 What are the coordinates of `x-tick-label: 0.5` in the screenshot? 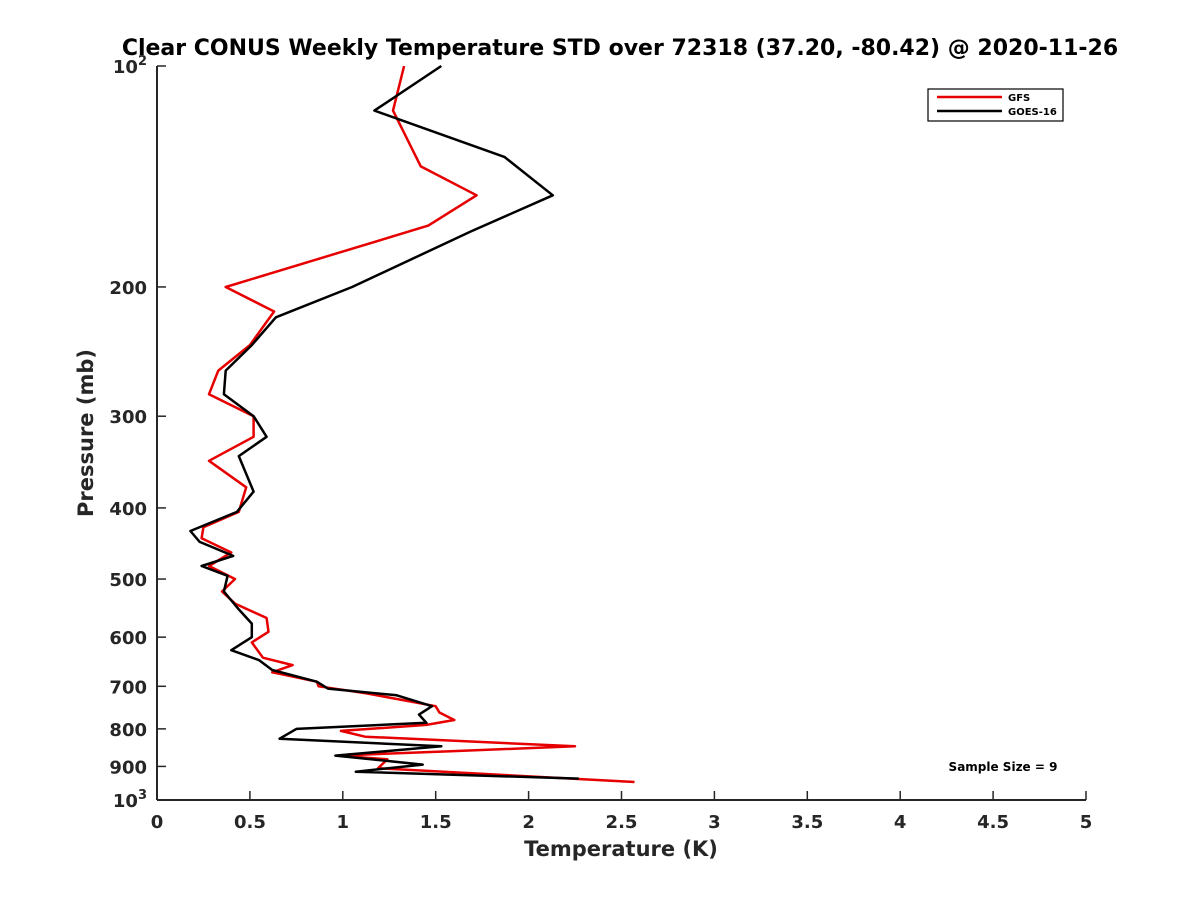 It's located at (250, 822).